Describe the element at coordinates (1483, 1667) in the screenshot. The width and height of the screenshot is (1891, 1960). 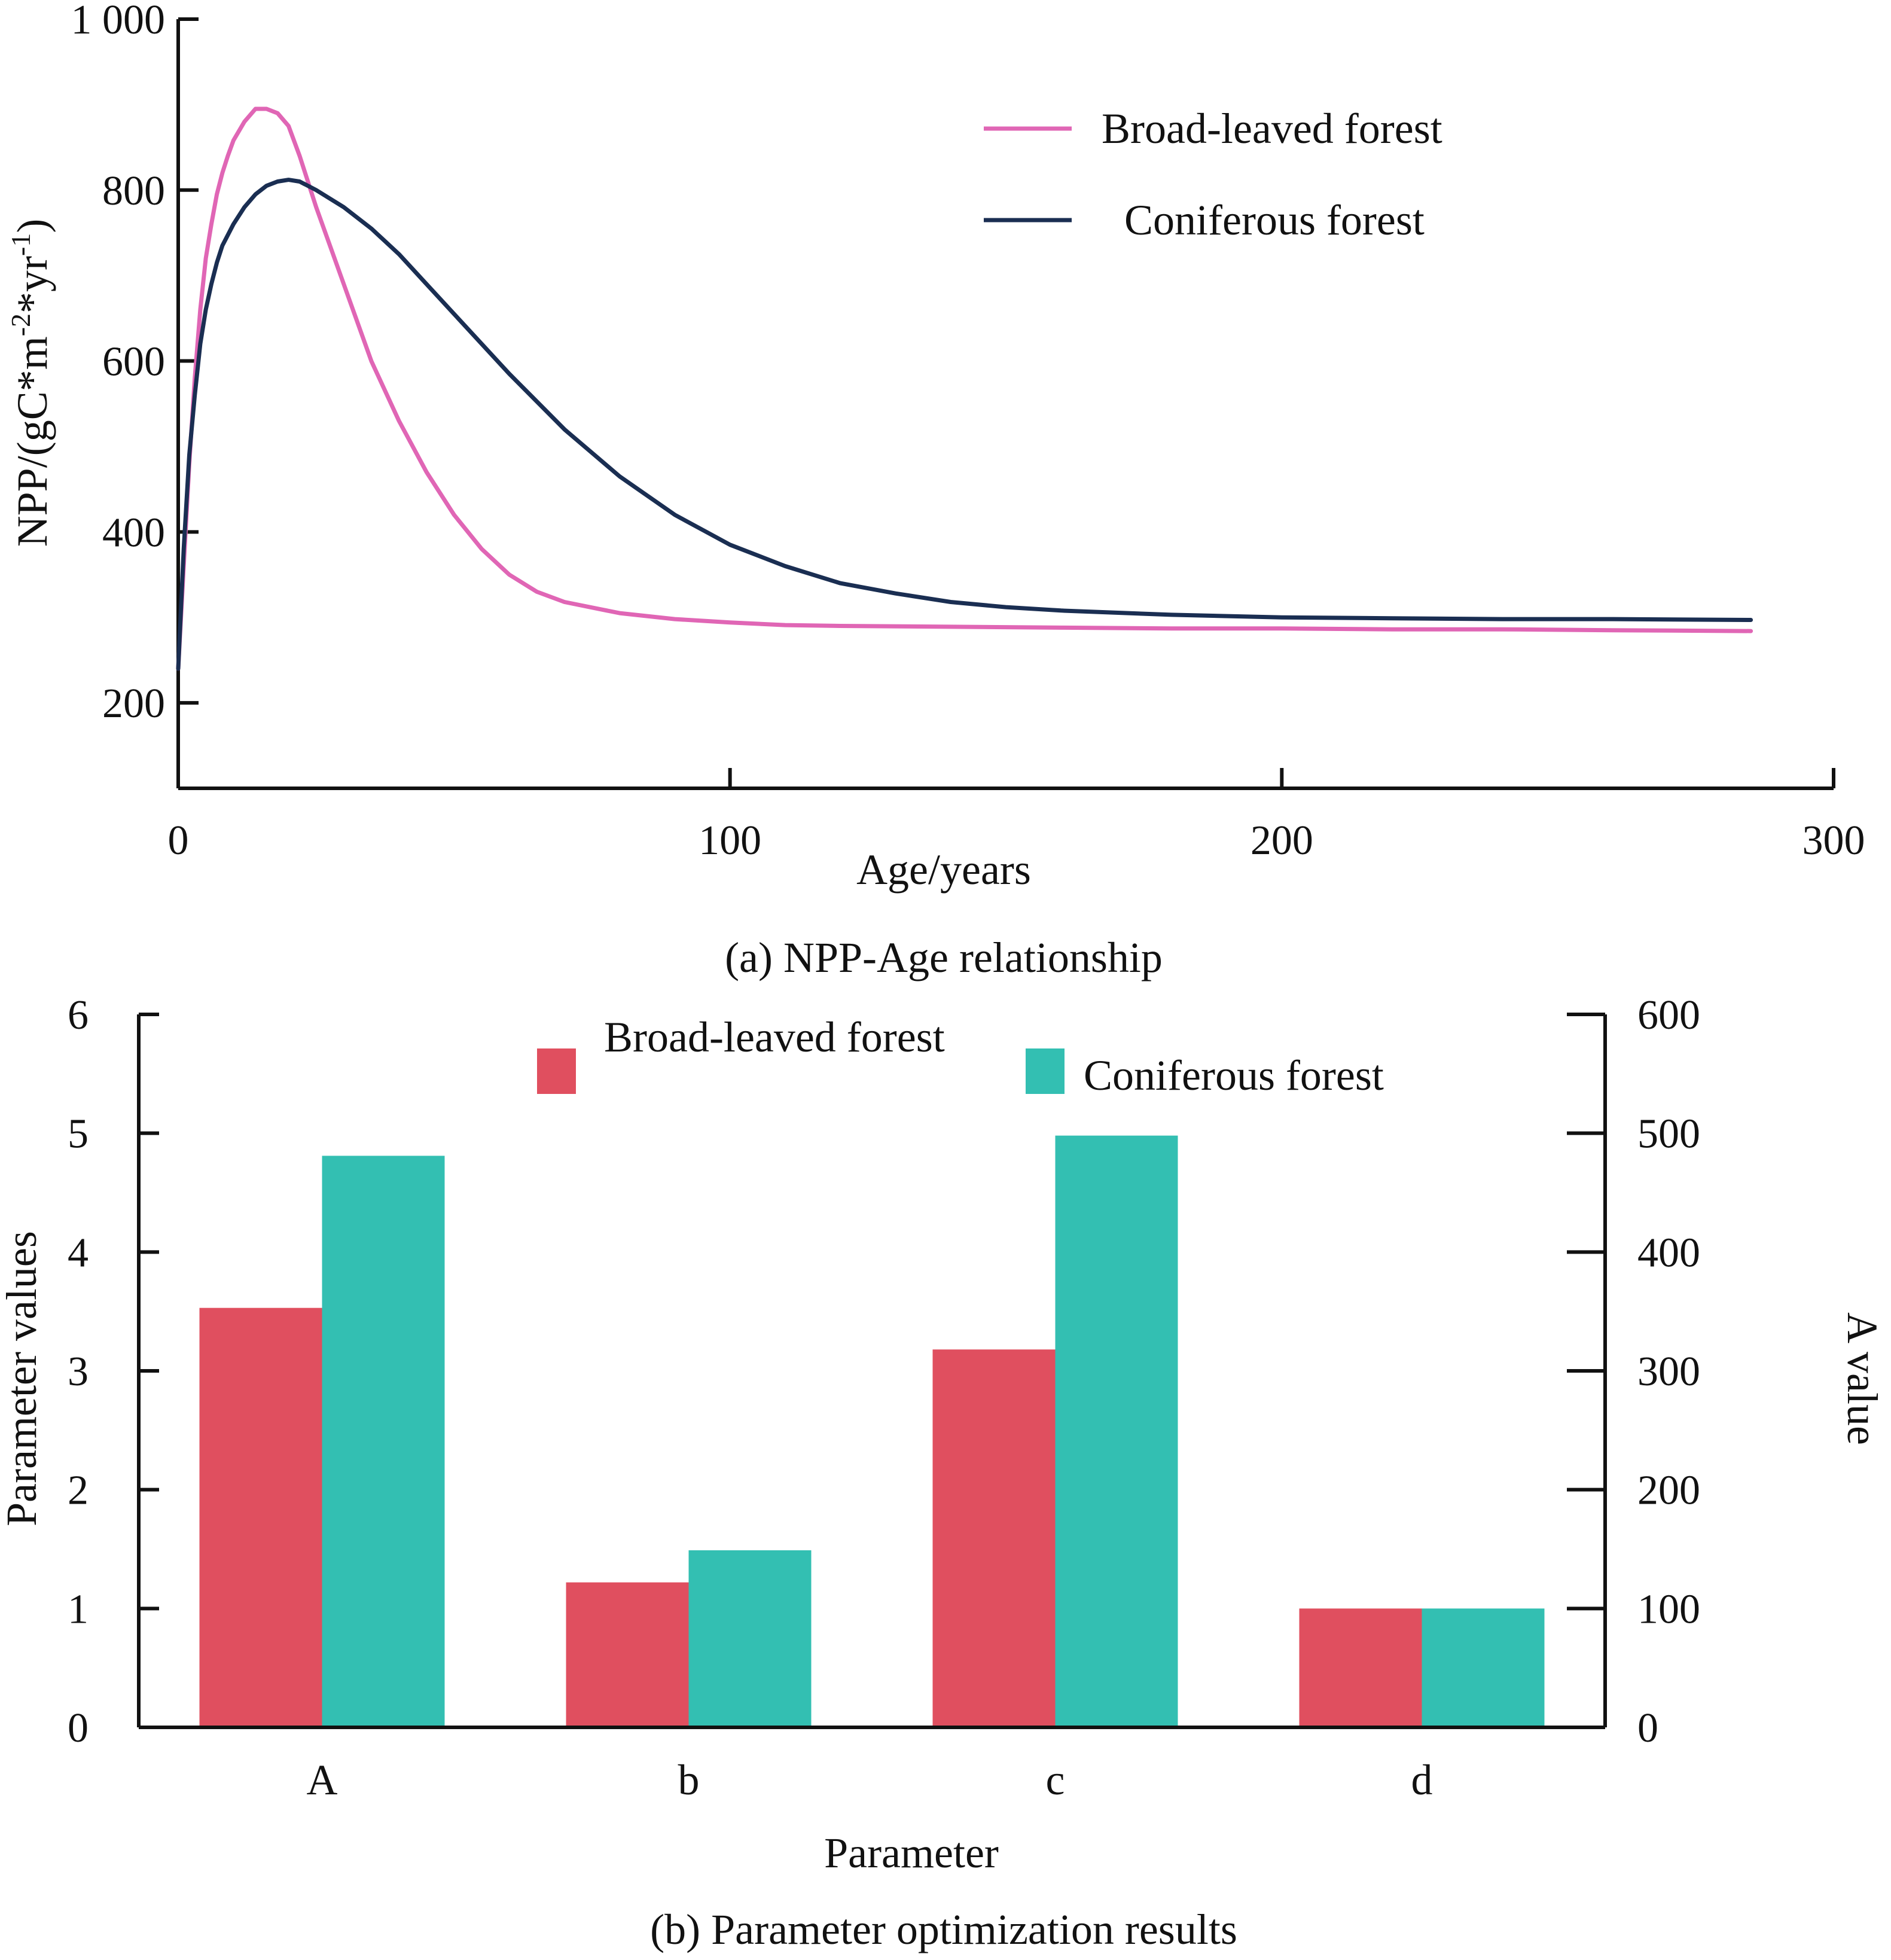
I see `bar-d-coniferous-forest` at that location.